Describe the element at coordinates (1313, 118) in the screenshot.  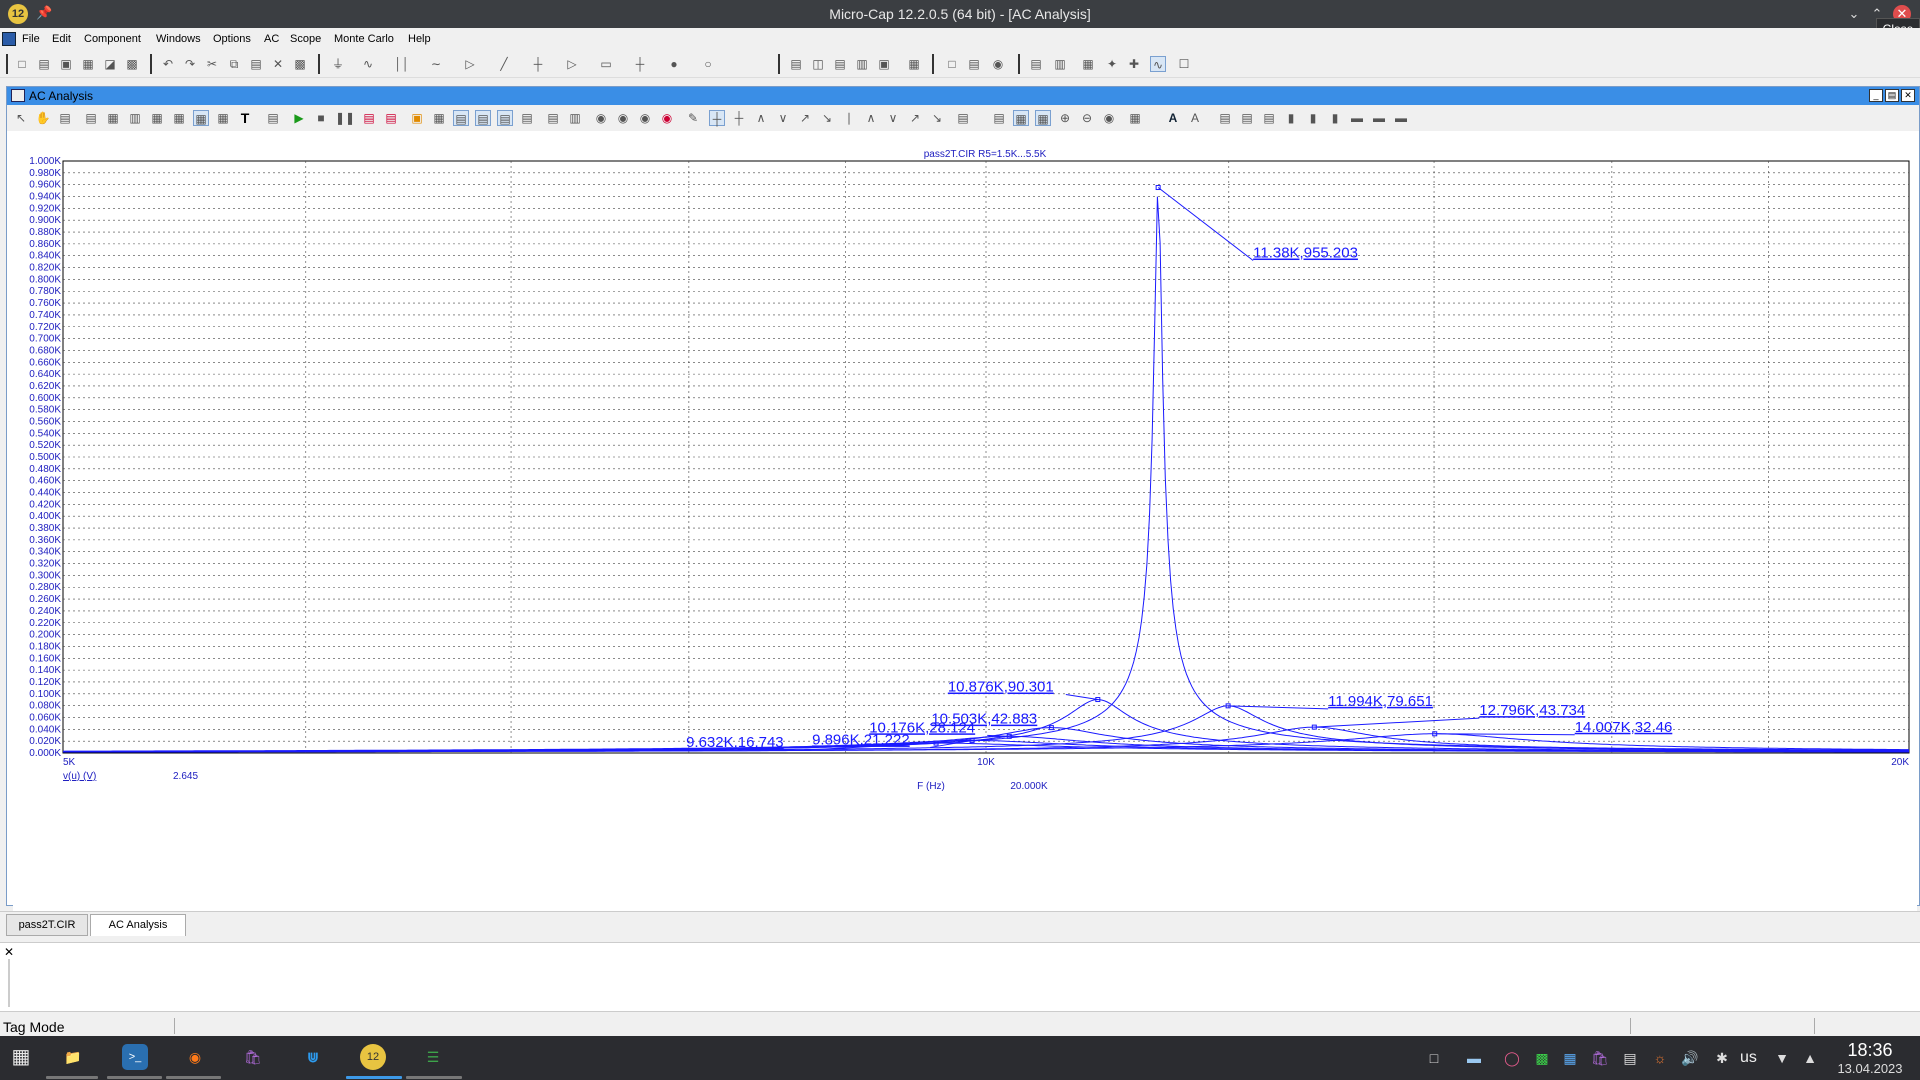
I see `align-center-icon: ▮` at that location.